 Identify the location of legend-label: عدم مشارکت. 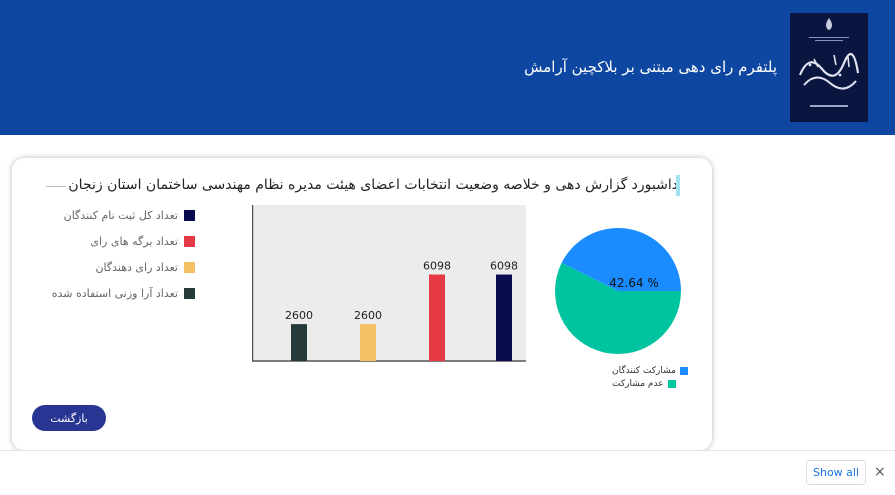
(638, 383).